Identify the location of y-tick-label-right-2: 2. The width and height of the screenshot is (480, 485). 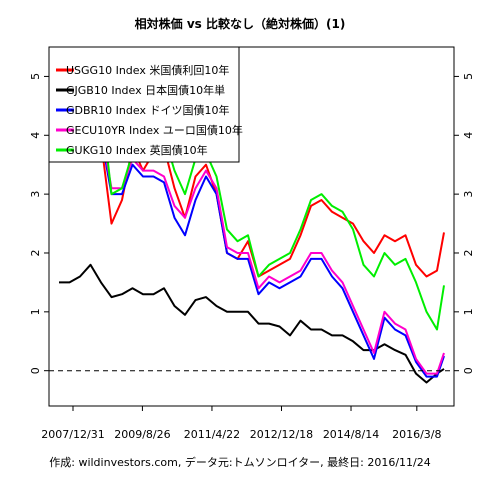
(468, 252).